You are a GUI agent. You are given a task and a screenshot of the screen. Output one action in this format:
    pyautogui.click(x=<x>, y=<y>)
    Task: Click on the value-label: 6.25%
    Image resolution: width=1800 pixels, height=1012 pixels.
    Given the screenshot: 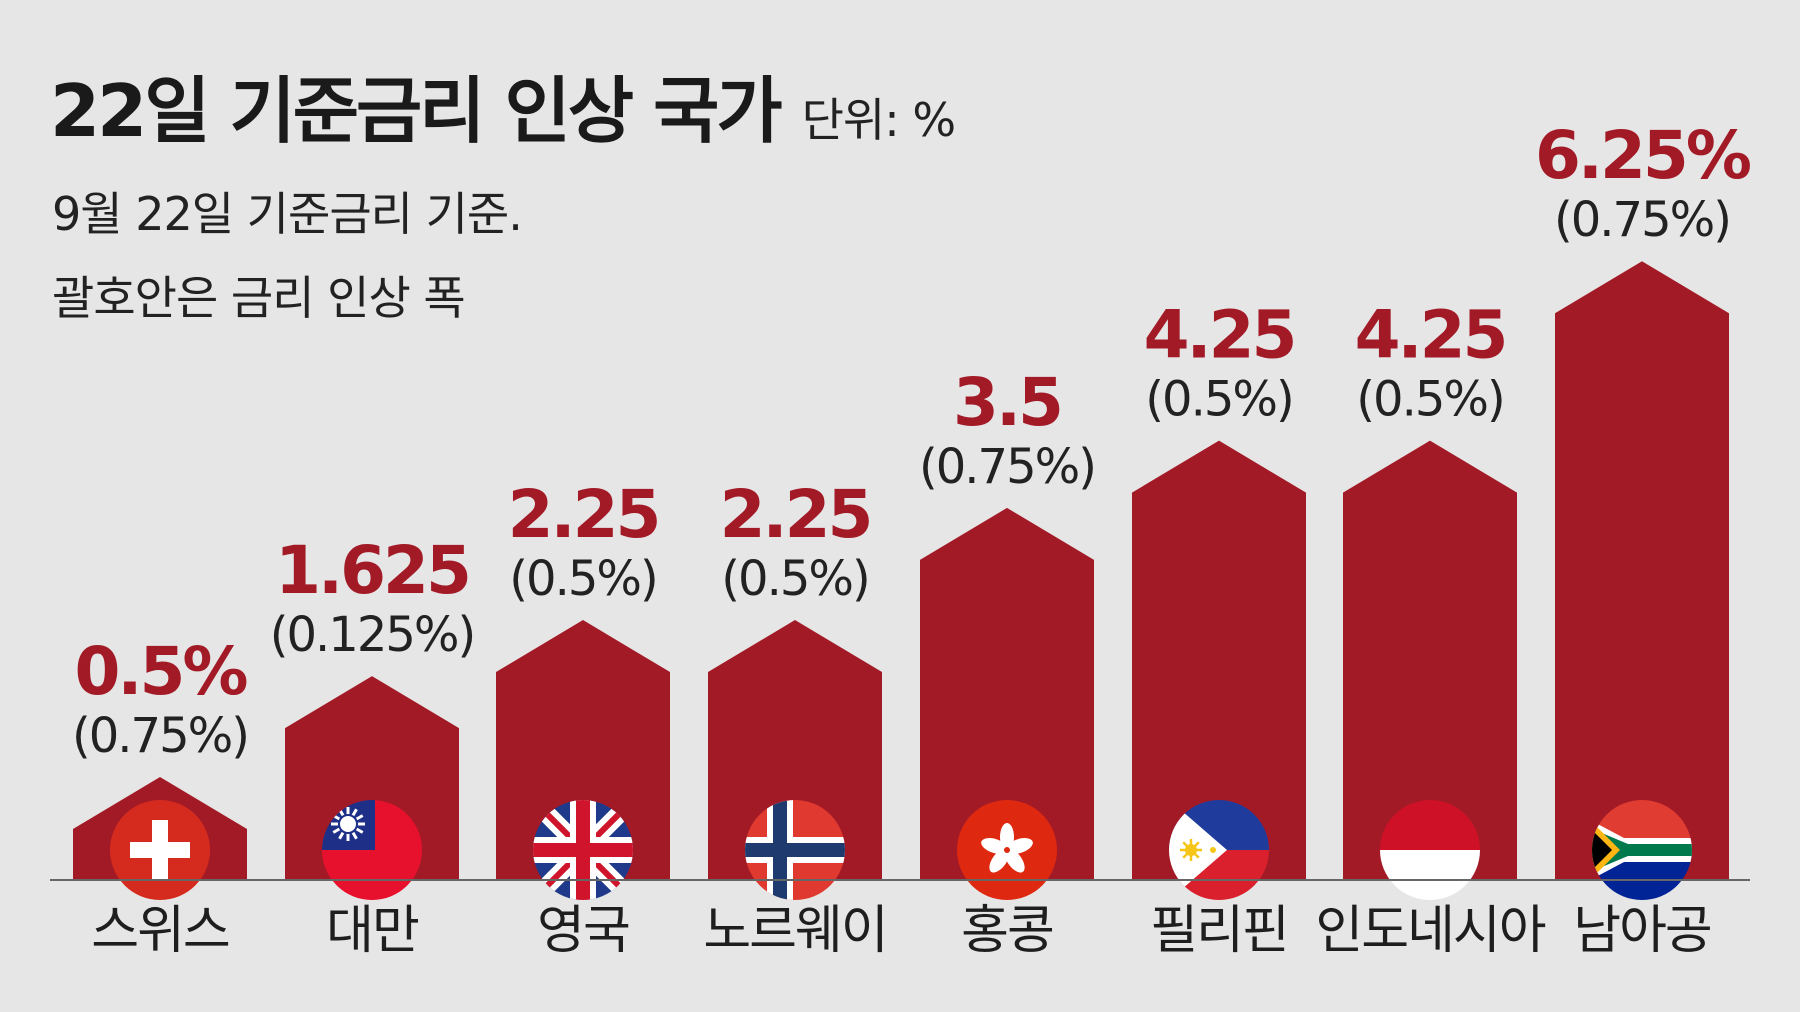 What is the action you would take?
    pyautogui.click(x=1643, y=155)
    